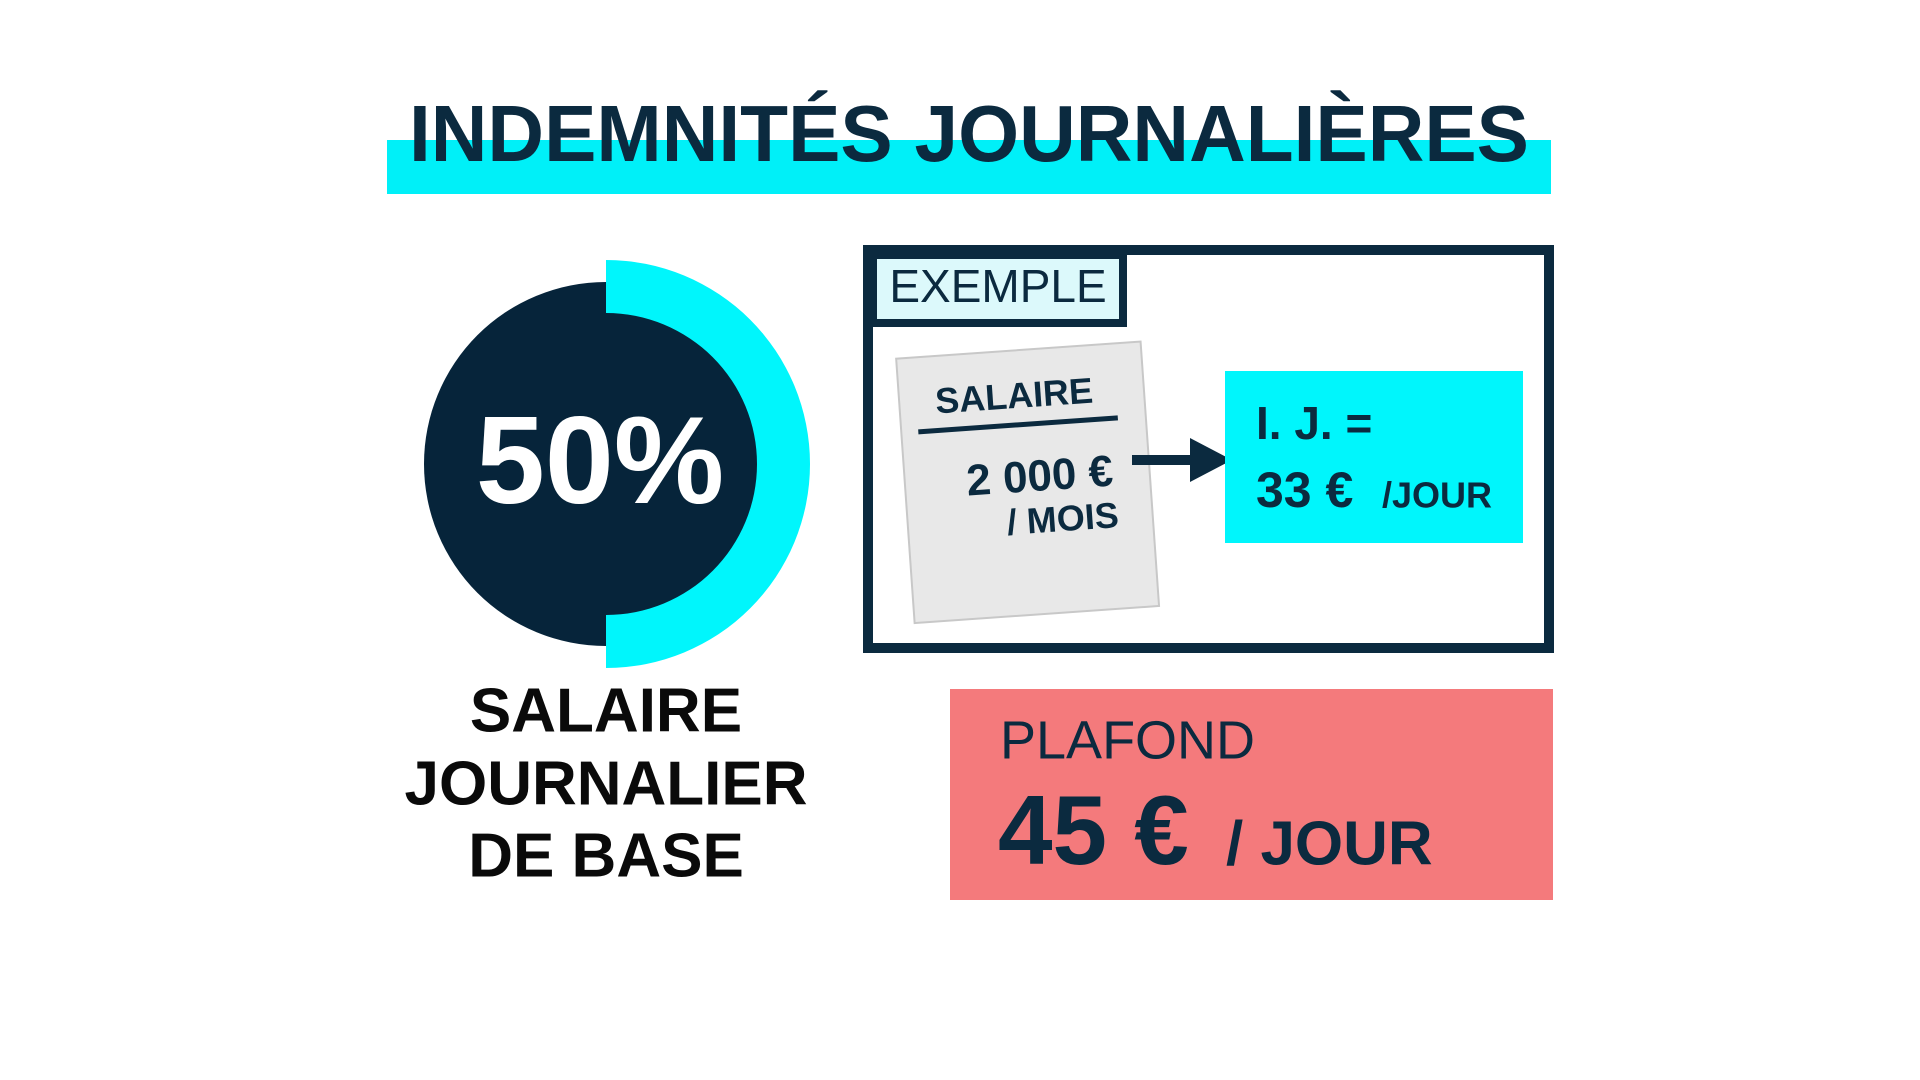 The image size is (1920, 1080). I want to click on rate-caption: DE BASE, so click(606, 855).